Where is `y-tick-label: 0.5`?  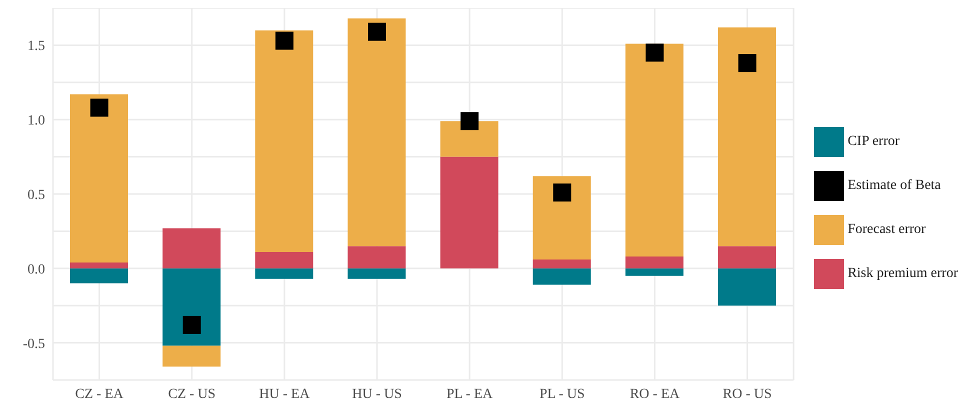 y-tick-label: 0.5 is located at coordinates (36, 195).